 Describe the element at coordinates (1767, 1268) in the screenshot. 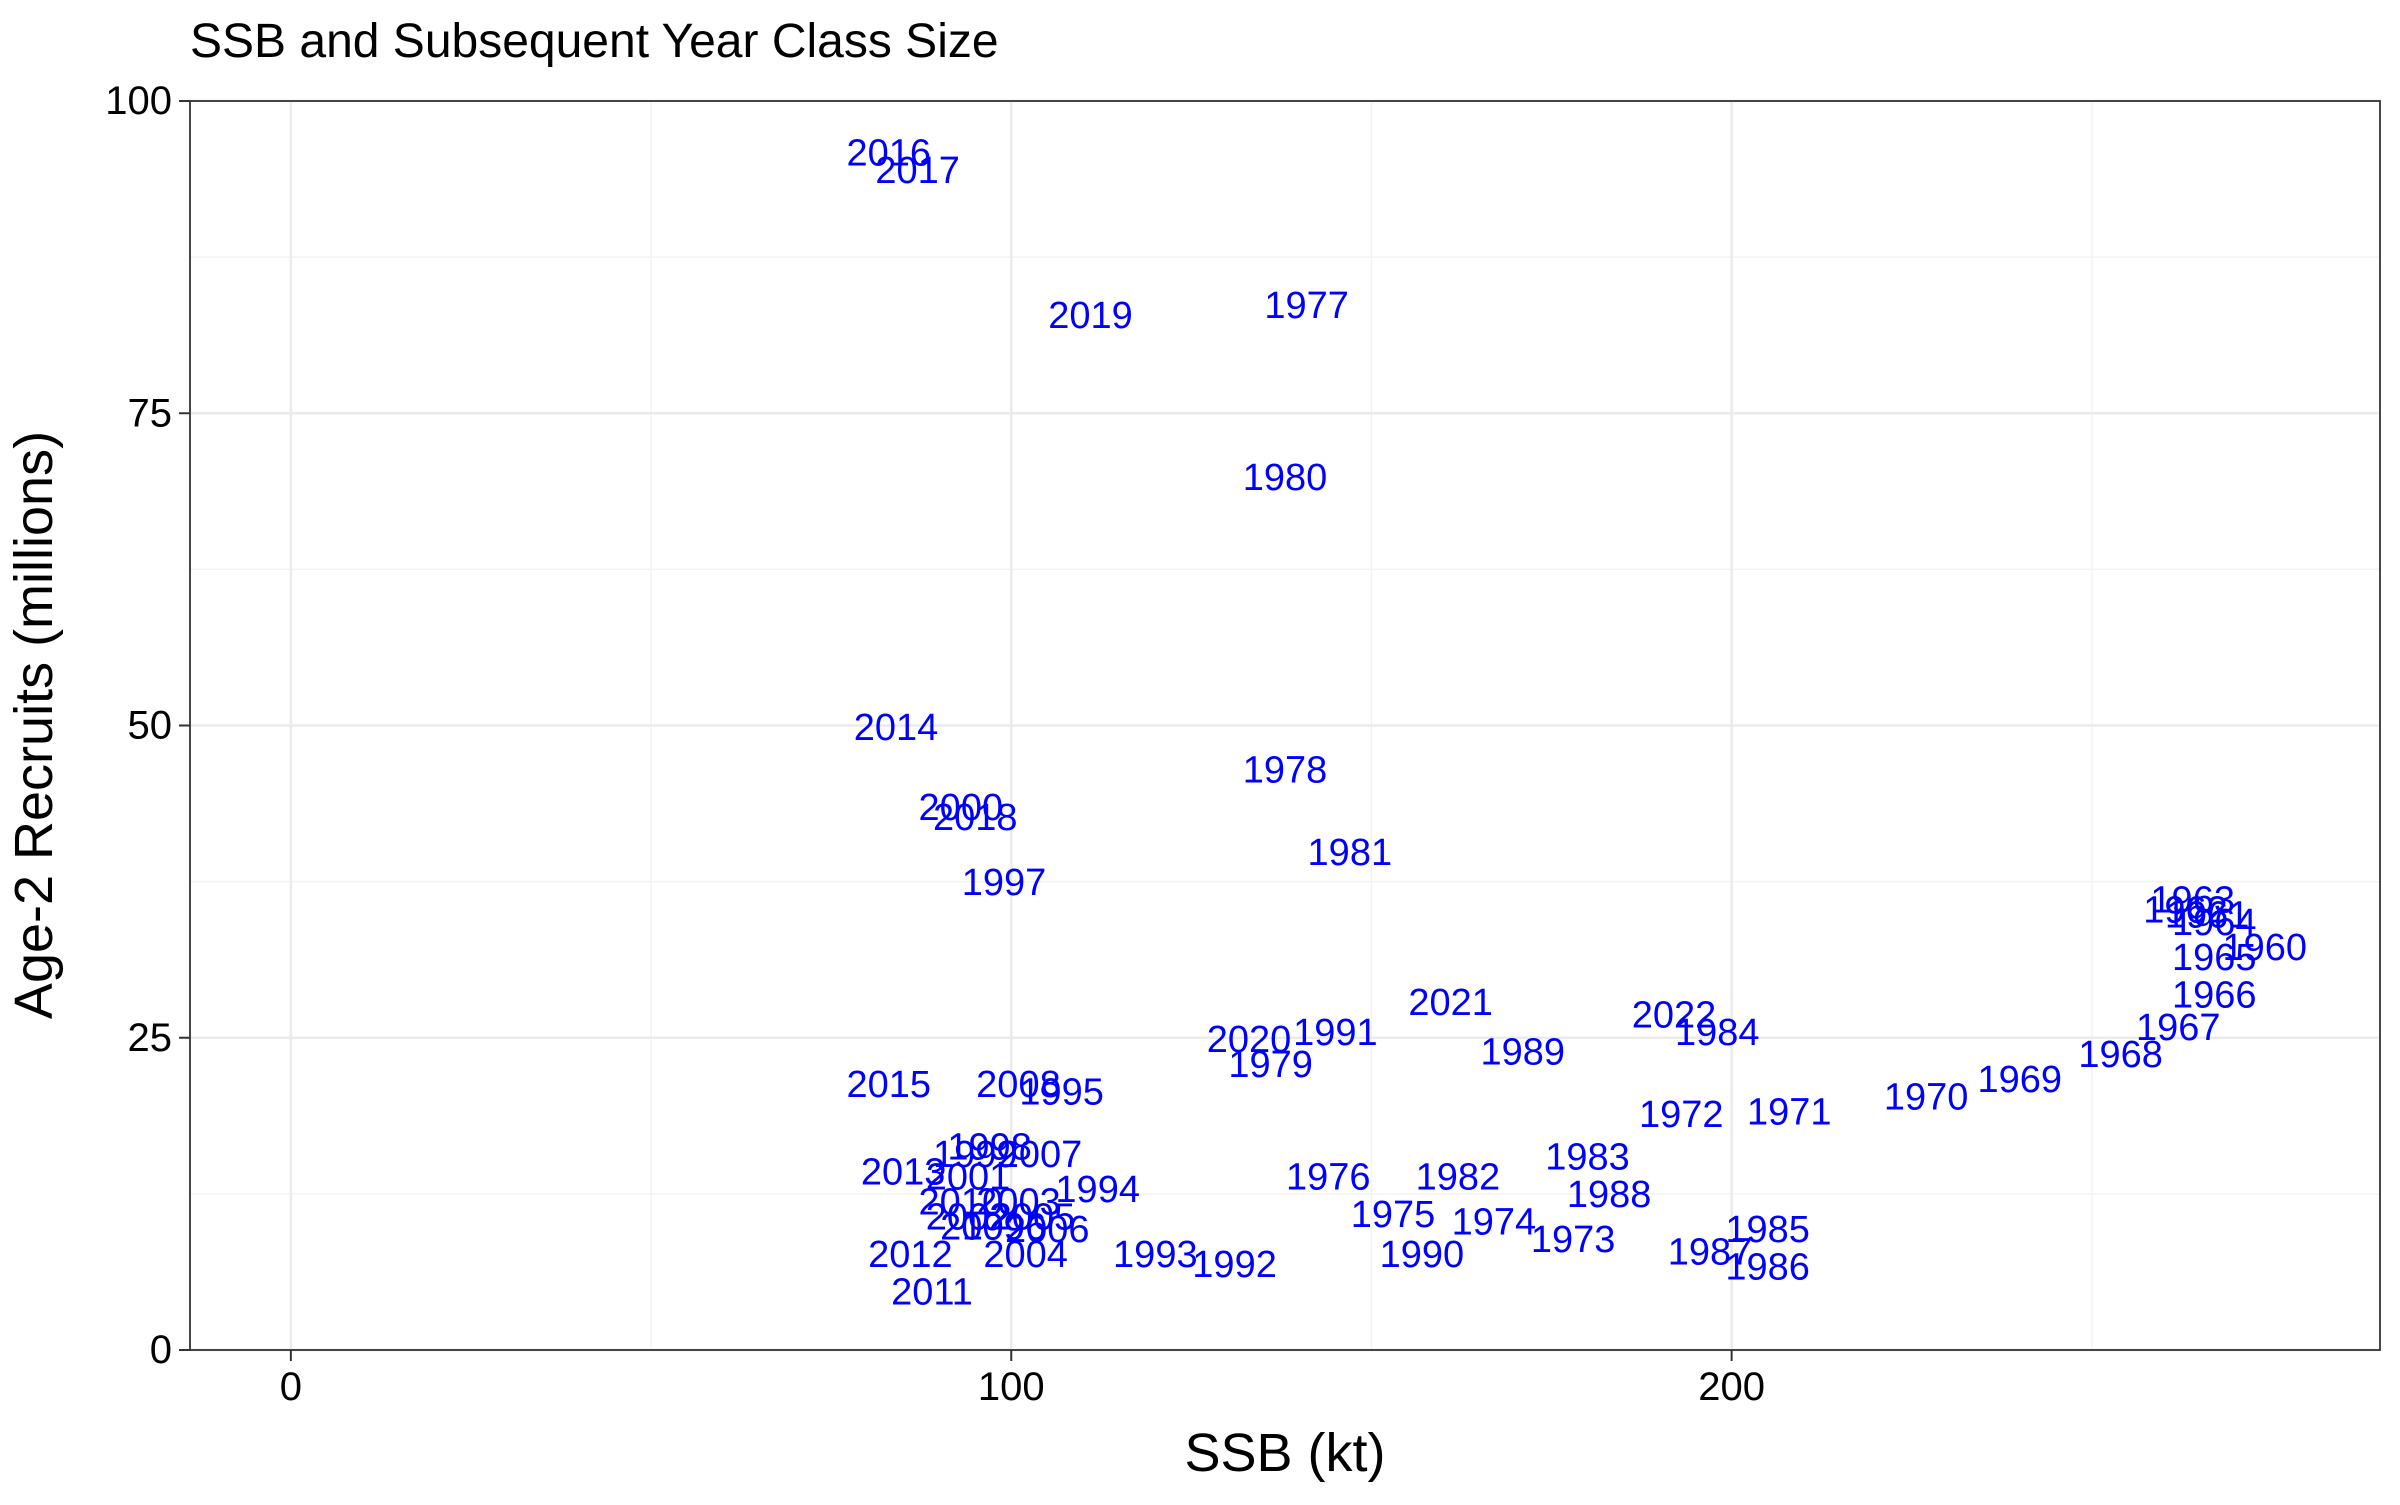

I see `point-label-1986: 1986` at that location.